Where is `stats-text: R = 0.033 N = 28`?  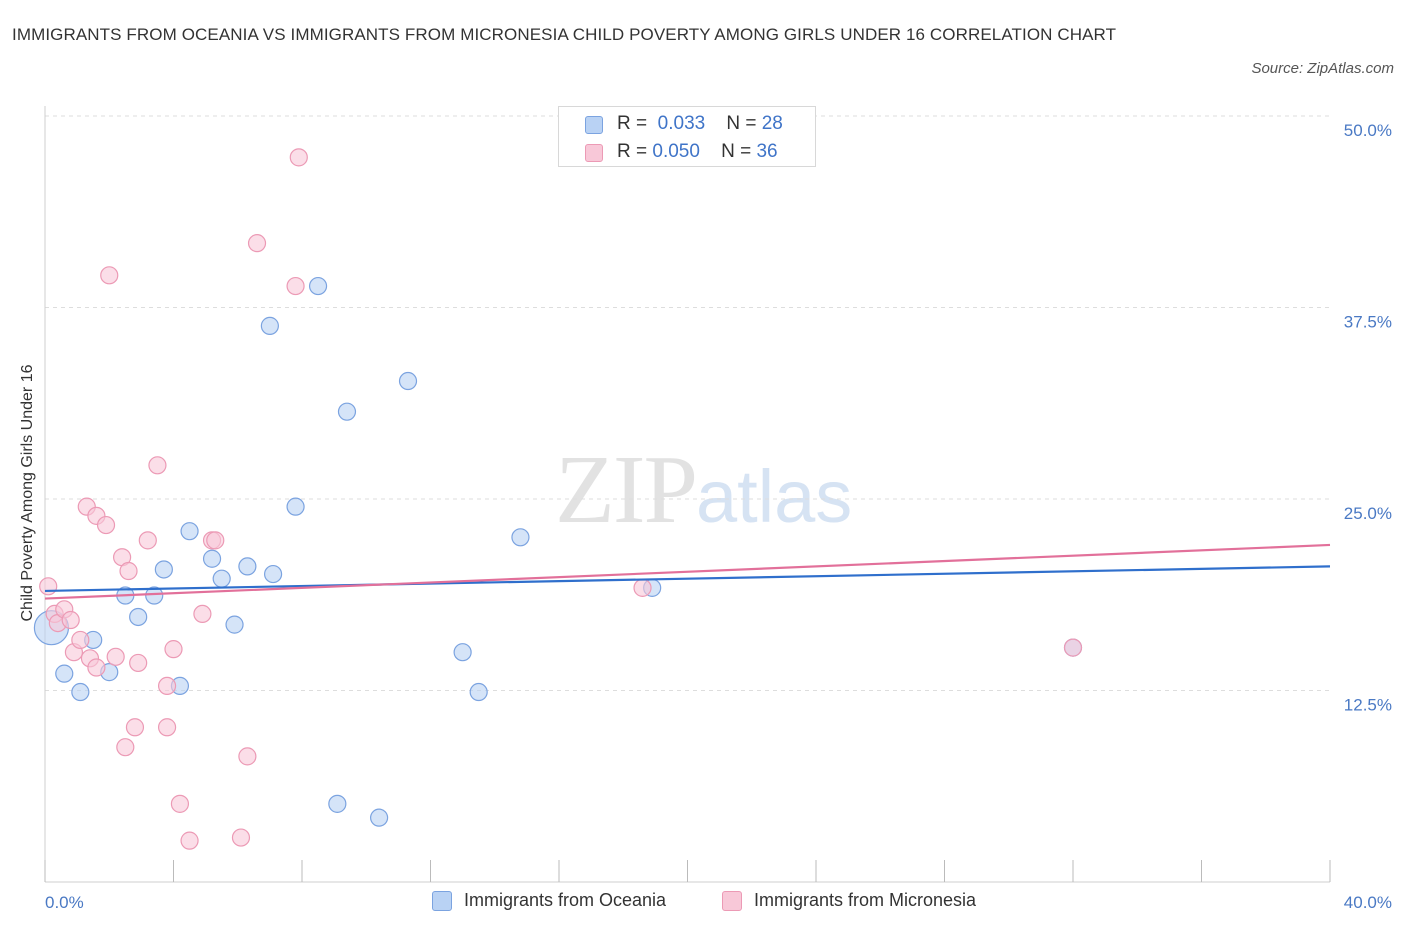
stats-text: R = 0.033 N = 28 is located at coordinates (700, 124).